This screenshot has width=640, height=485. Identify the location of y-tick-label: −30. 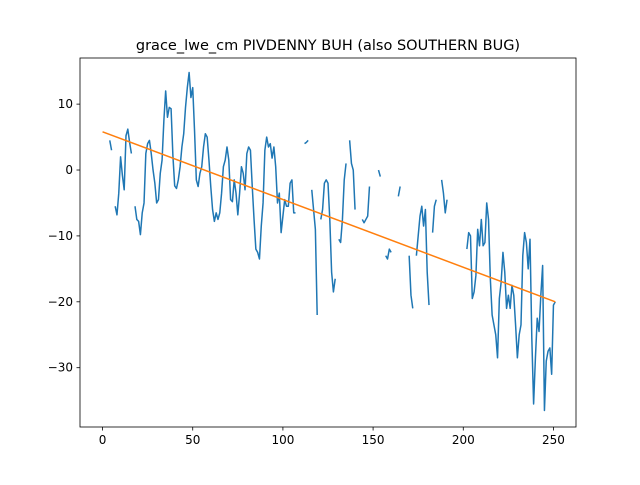
(60, 368).